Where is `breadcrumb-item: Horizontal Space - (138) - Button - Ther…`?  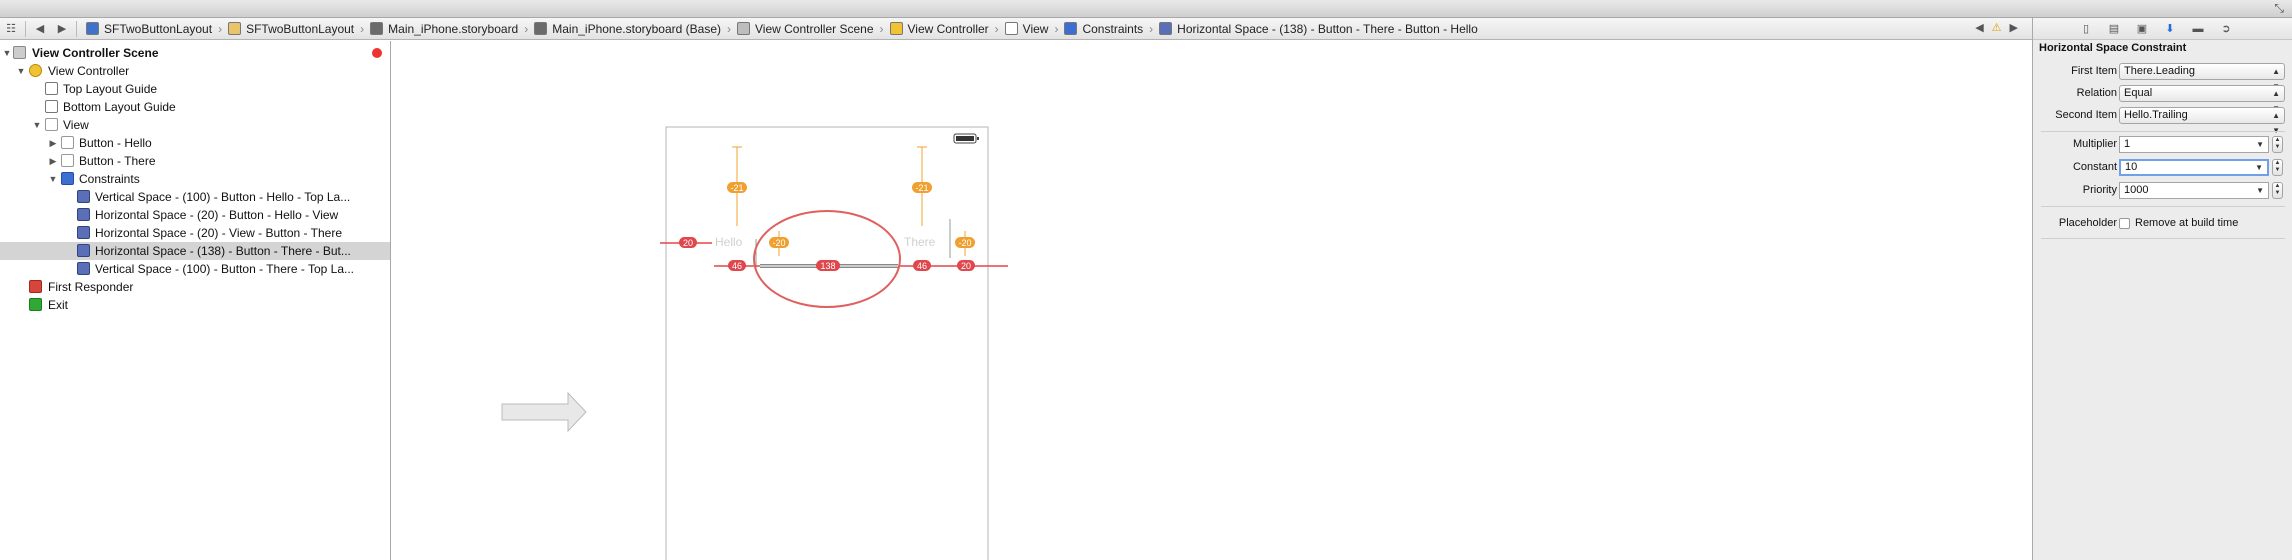
breadcrumb-item: Horizontal Space - (138) - Button - Ther… is located at coordinates (1315, 29).